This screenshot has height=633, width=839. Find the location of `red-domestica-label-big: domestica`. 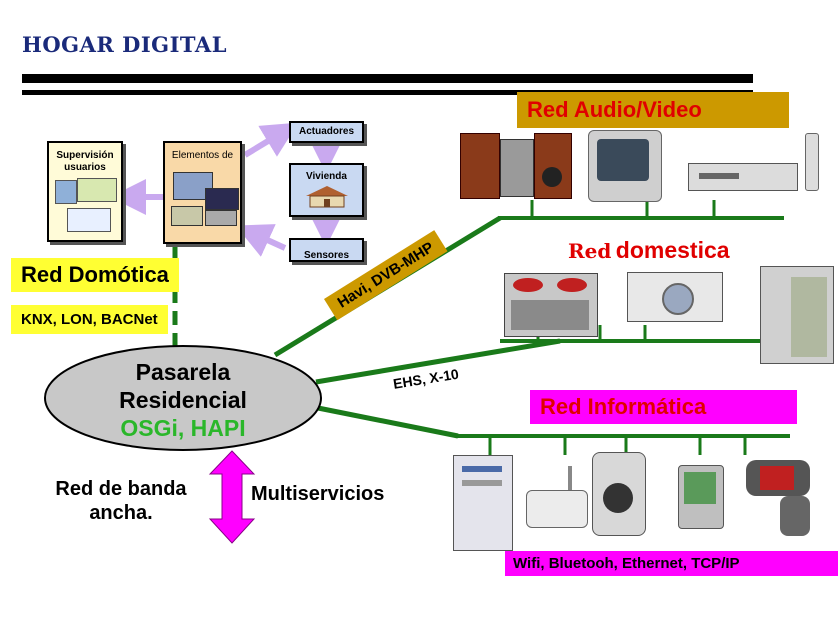

red-domestica-label-big: domestica is located at coordinates (672, 250).